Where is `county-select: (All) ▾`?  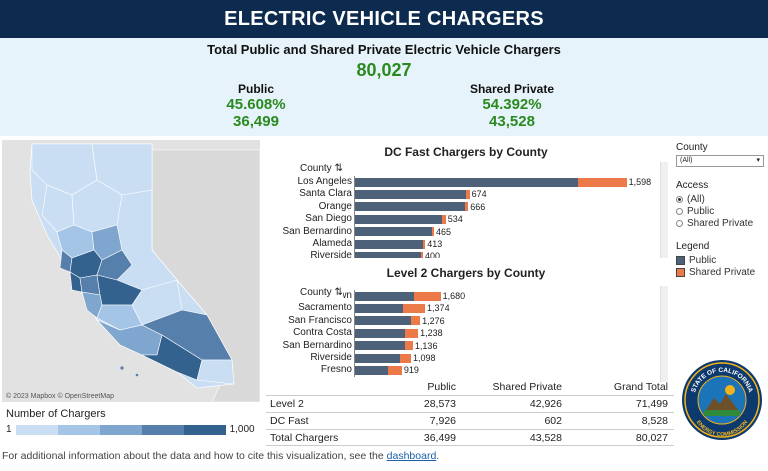
county-select: (All) ▾ is located at coordinates (720, 161).